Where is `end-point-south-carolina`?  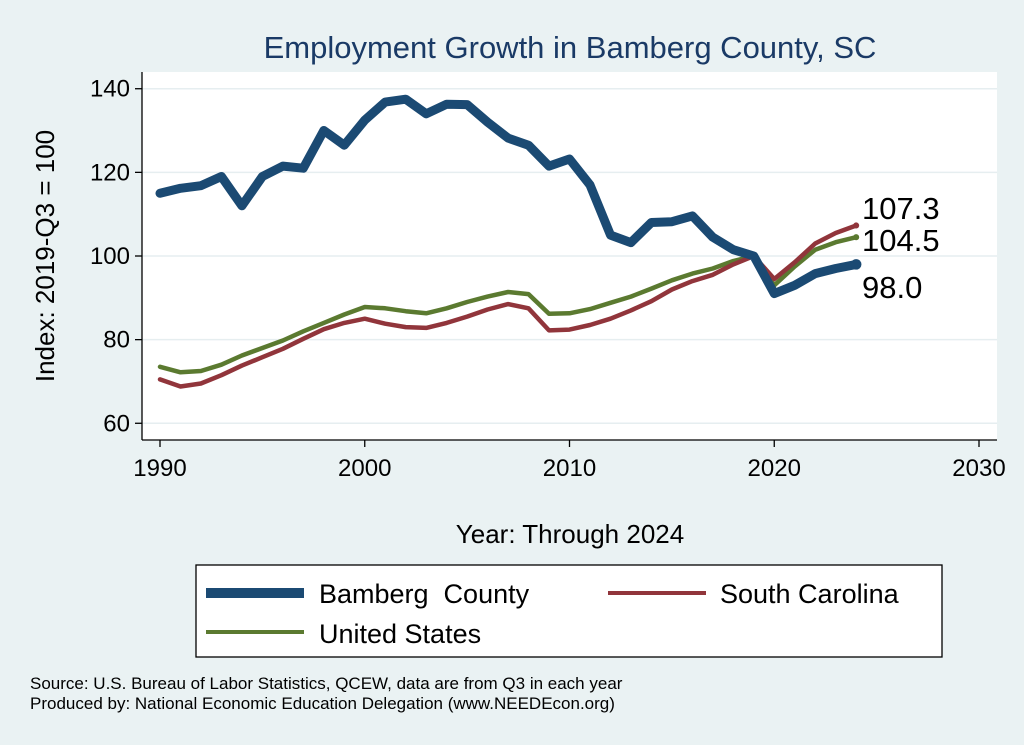
end-point-south-carolina is located at coordinates (856, 225).